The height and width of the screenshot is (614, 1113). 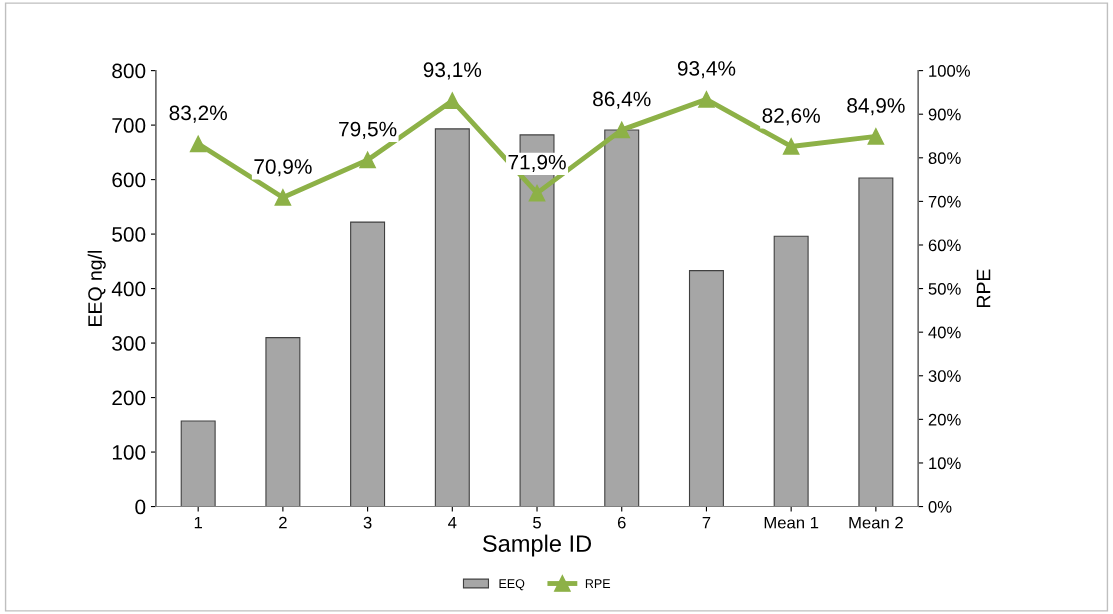 What do you see at coordinates (944, 245) in the screenshot?
I see `y2-tick-label: 60%` at bounding box center [944, 245].